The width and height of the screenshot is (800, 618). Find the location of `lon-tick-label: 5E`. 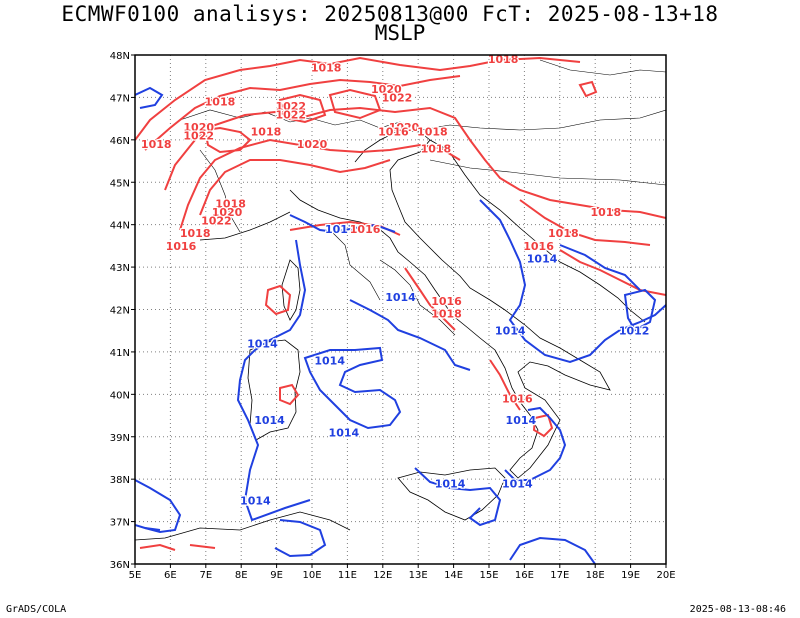

lon-tick-label: 5E is located at coordinates (135, 575).